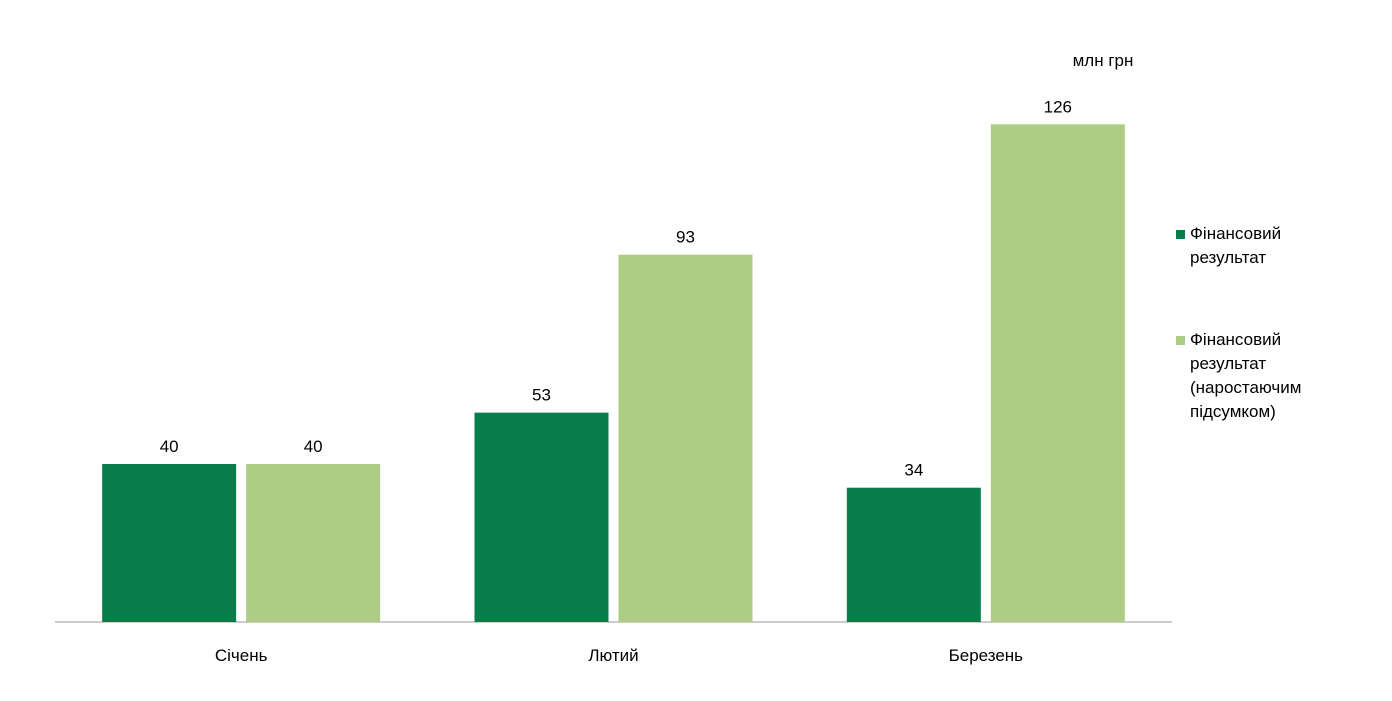  I want to click on value-label: 53, so click(541, 395).